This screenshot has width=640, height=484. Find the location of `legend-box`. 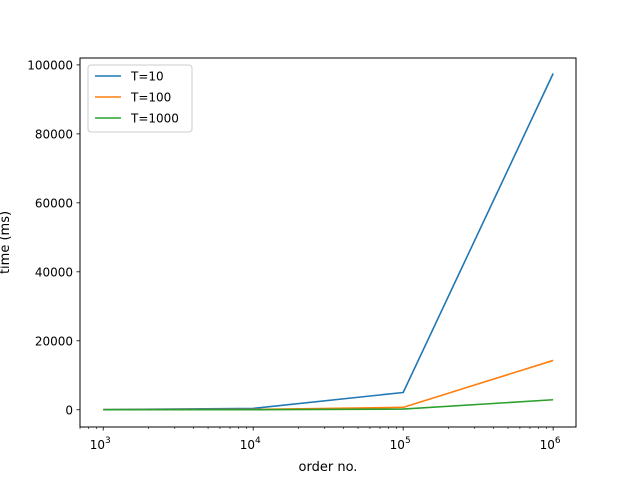

legend-box is located at coordinates (140, 98).